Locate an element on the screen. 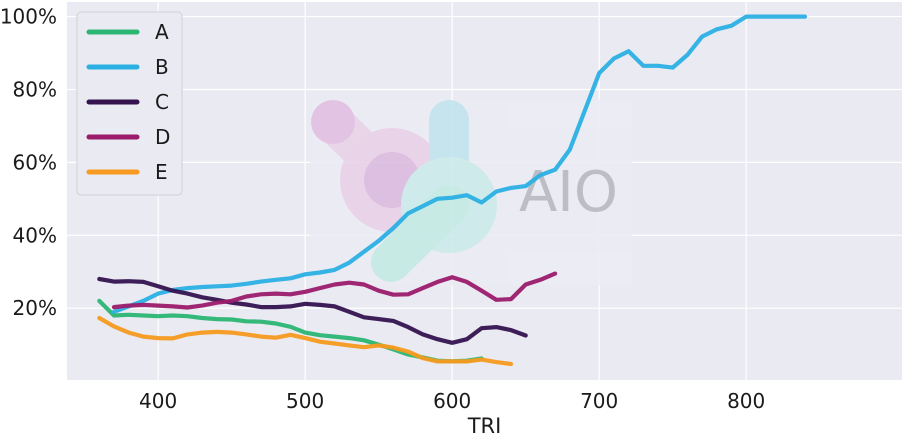 The height and width of the screenshot is (434, 904). legend-label-b: B is located at coordinates (162, 67).